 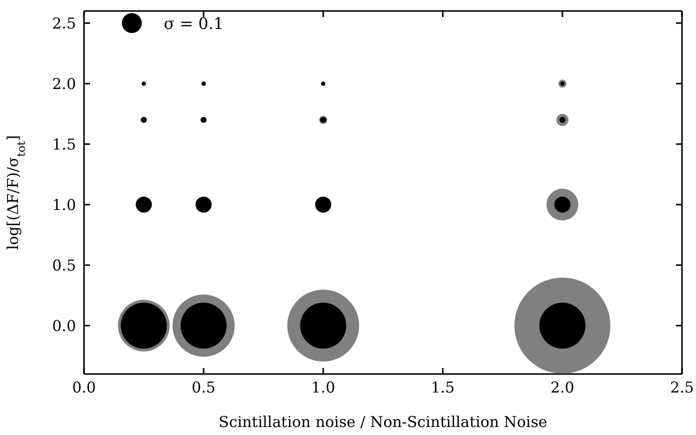 What do you see at coordinates (64, 83) in the screenshot?
I see `y-tick-label: 2.0` at bounding box center [64, 83].